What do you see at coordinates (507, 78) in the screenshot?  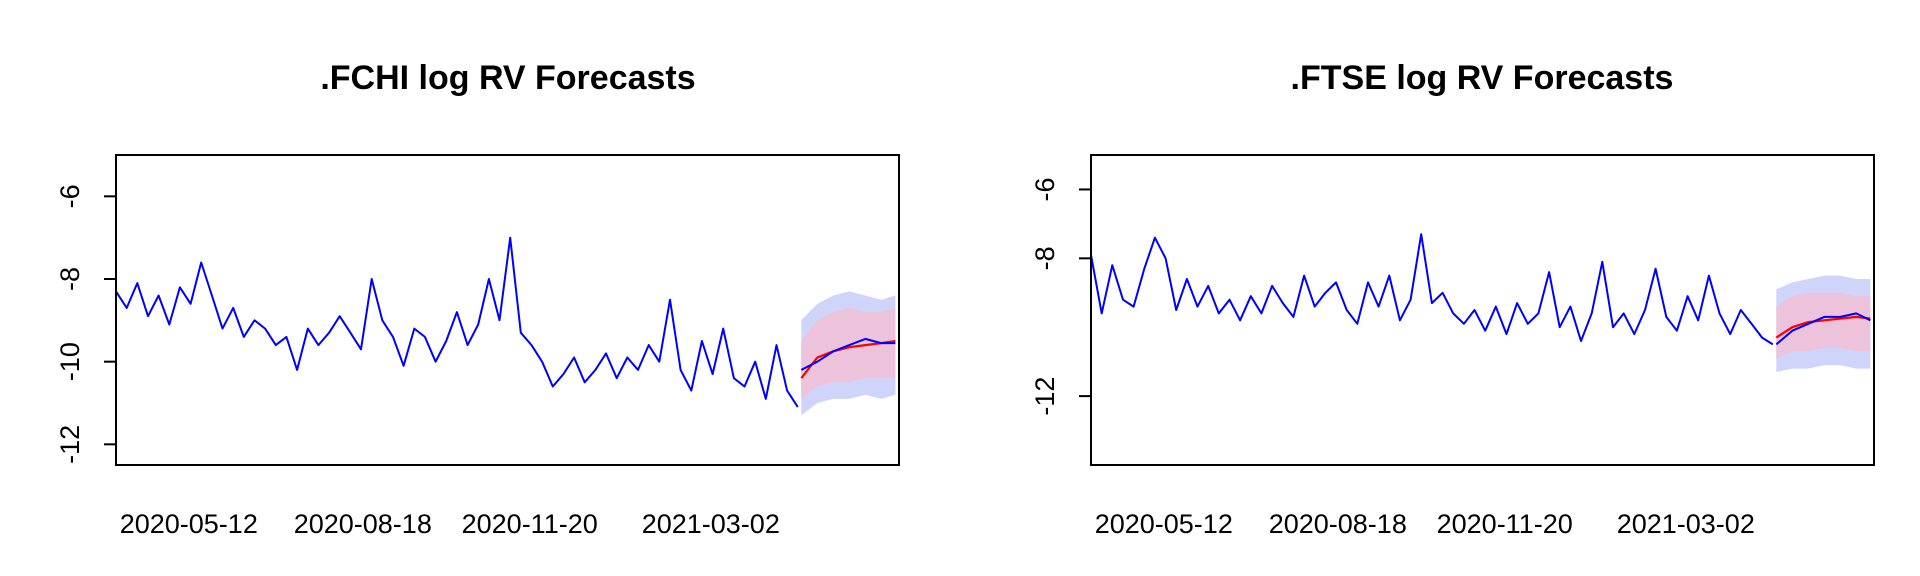 I see `chart-title: .FCHI log RV Forecasts` at bounding box center [507, 78].